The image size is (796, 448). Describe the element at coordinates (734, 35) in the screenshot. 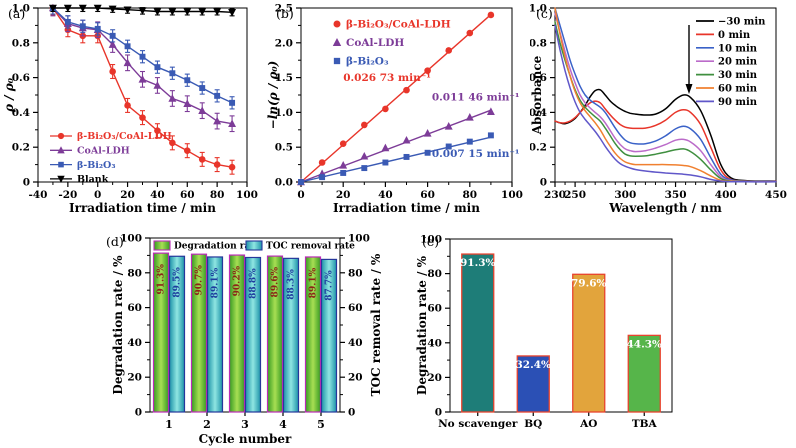

I see `legend-label: 0 min` at that location.